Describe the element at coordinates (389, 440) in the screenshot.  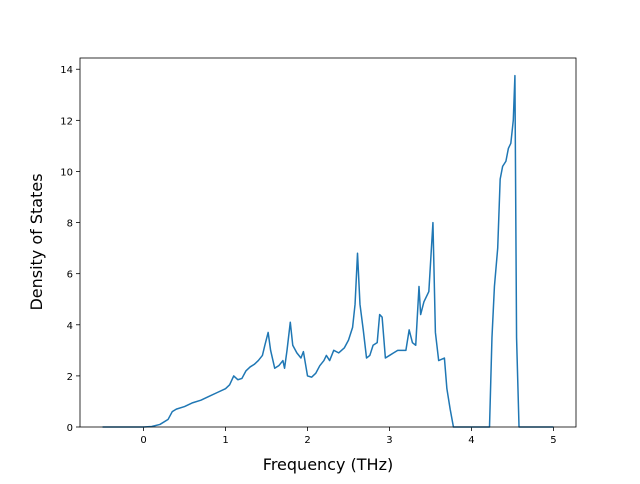
I see `x-tick-label: 3` at that location.